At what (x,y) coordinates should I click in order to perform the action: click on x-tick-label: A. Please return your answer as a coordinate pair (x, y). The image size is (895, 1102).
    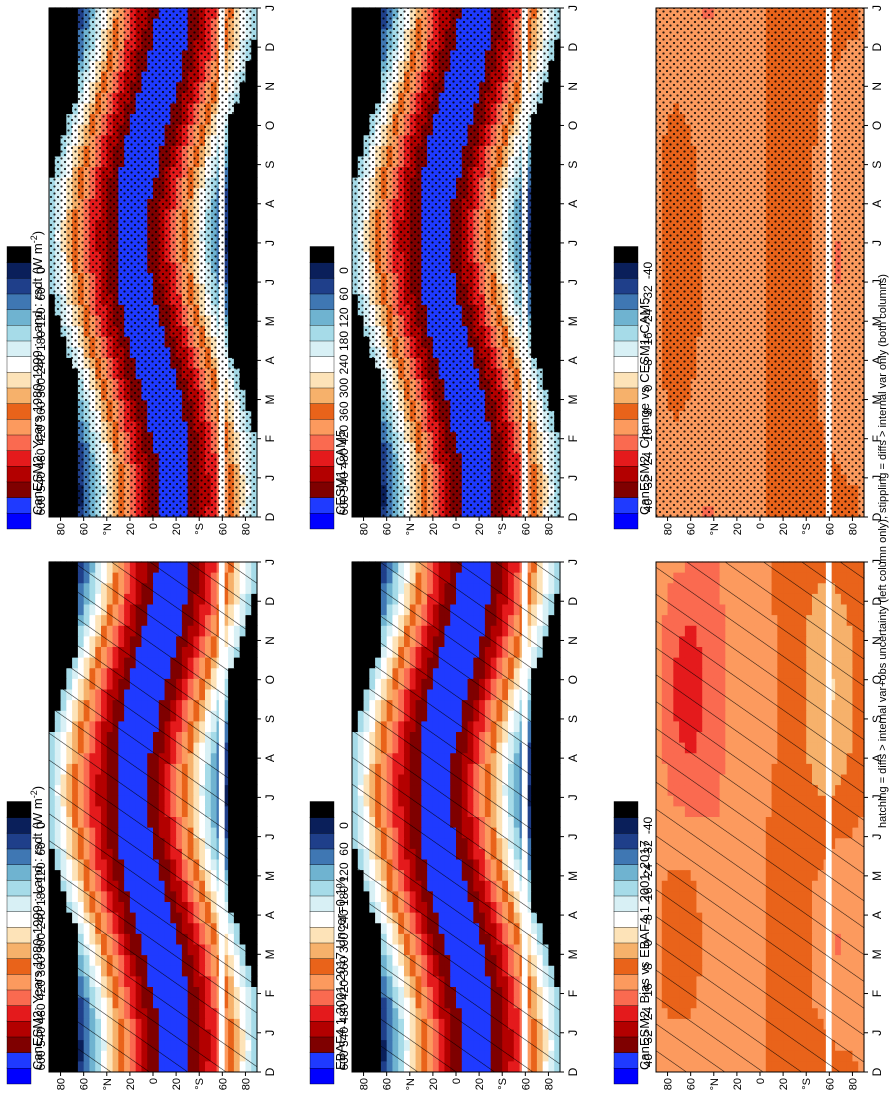
    Looking at the image, I should click on (573, 204).